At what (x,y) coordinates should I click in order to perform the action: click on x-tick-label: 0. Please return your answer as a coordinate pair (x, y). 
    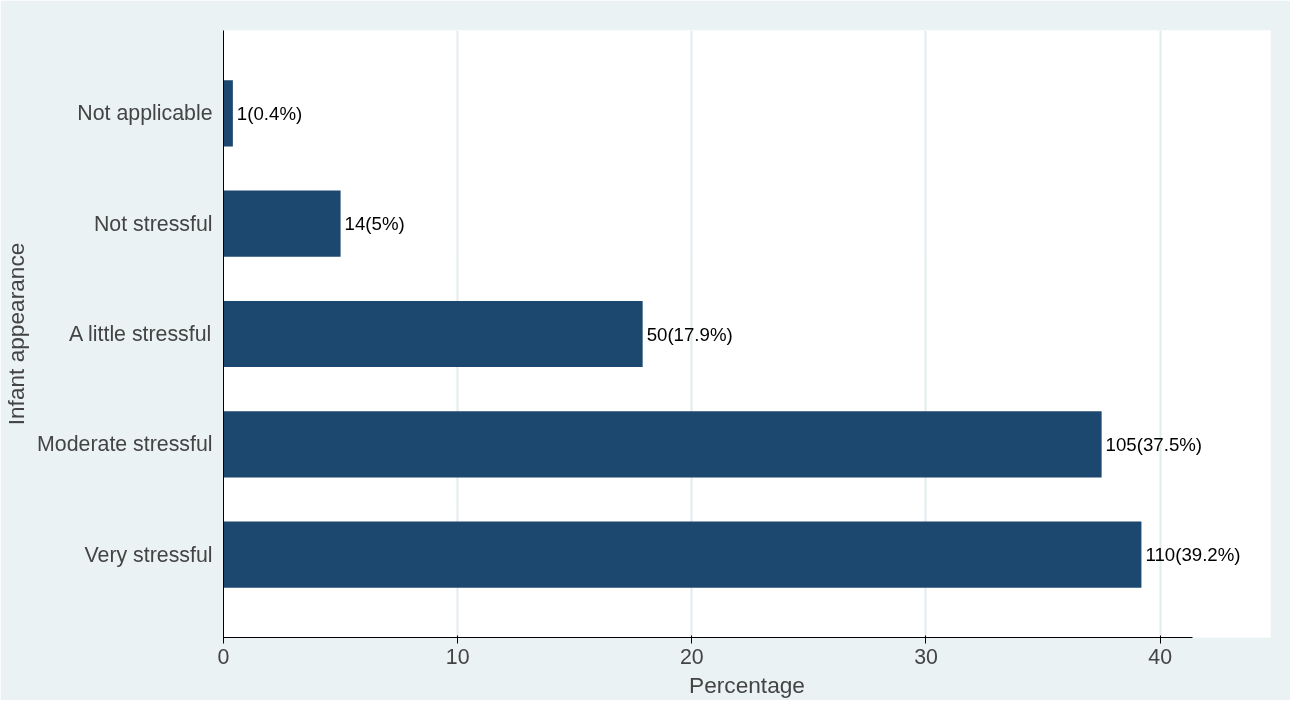
    Looking at the image, I should click on (223, 656).